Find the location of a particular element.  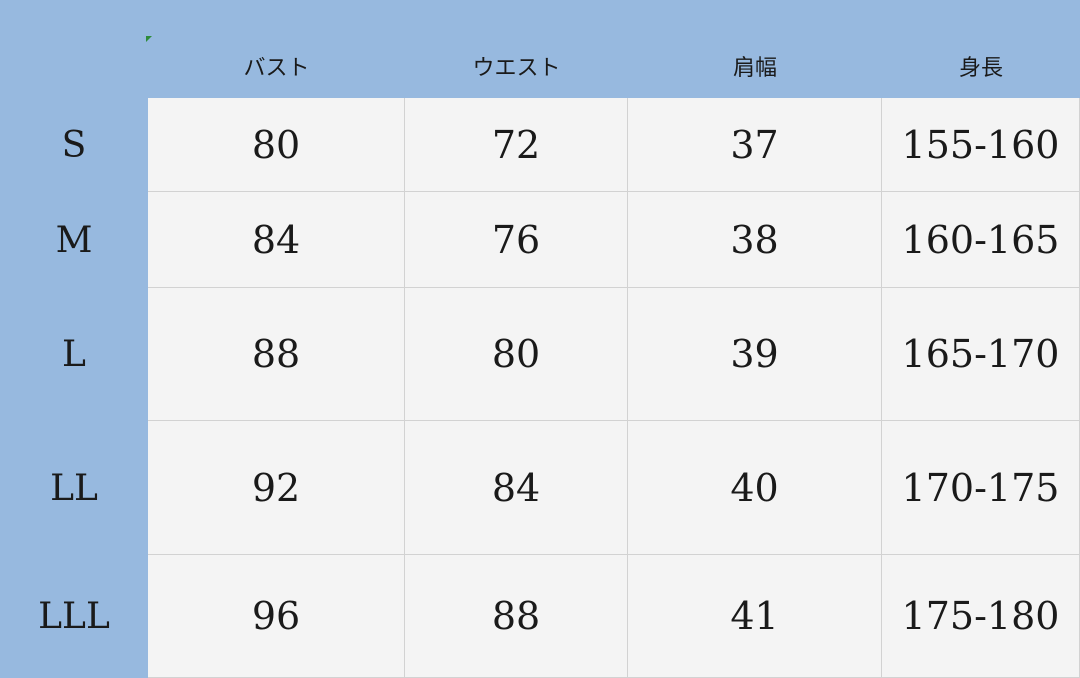

table-cell: 40 is located at coordinates (755, 488).